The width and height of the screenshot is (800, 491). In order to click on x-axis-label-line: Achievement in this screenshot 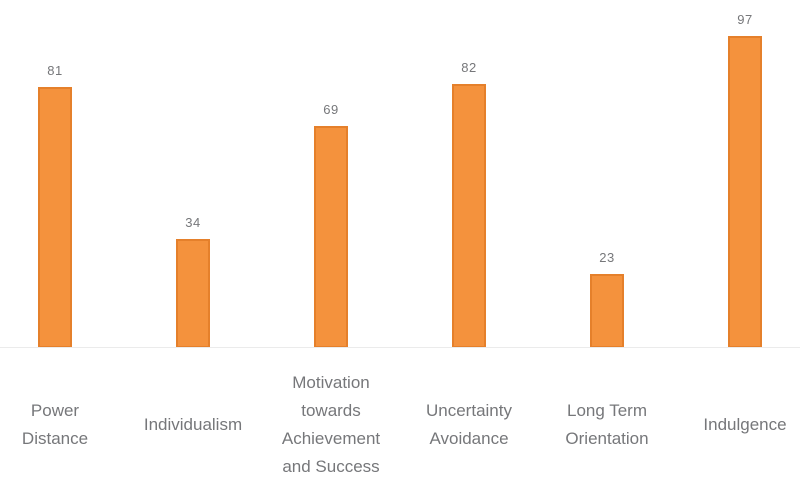, I will do `click(331, 438)`.